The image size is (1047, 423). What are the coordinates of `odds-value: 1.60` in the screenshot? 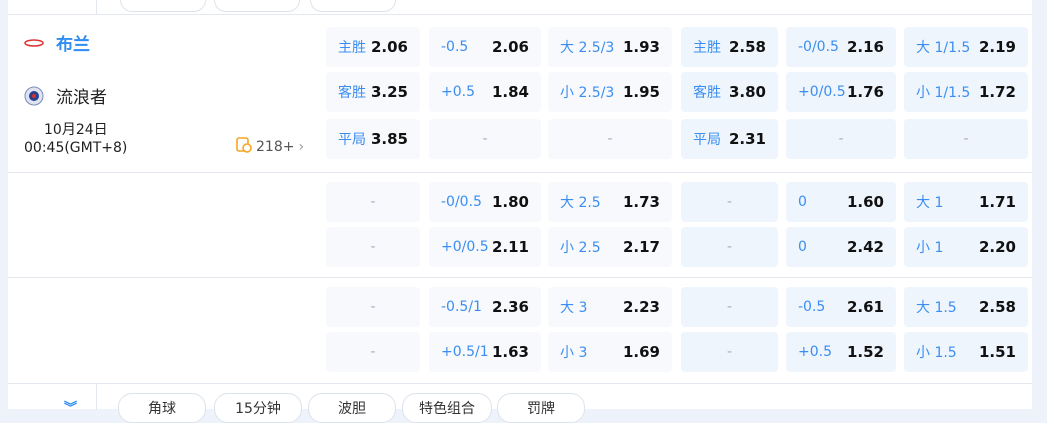 It's located at (865, 202).